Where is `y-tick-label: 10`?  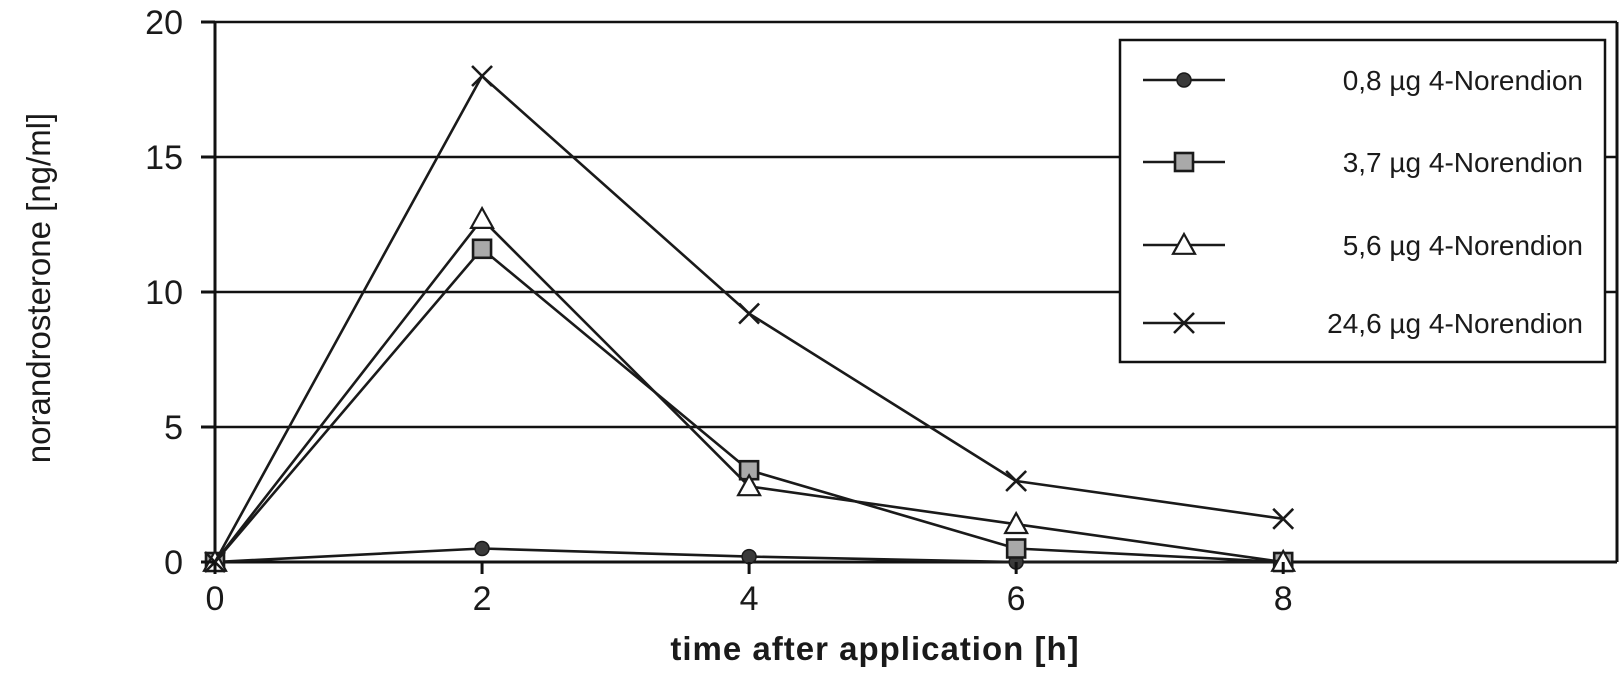 y-tick-label: 10 is located at coordinates (164, 293).